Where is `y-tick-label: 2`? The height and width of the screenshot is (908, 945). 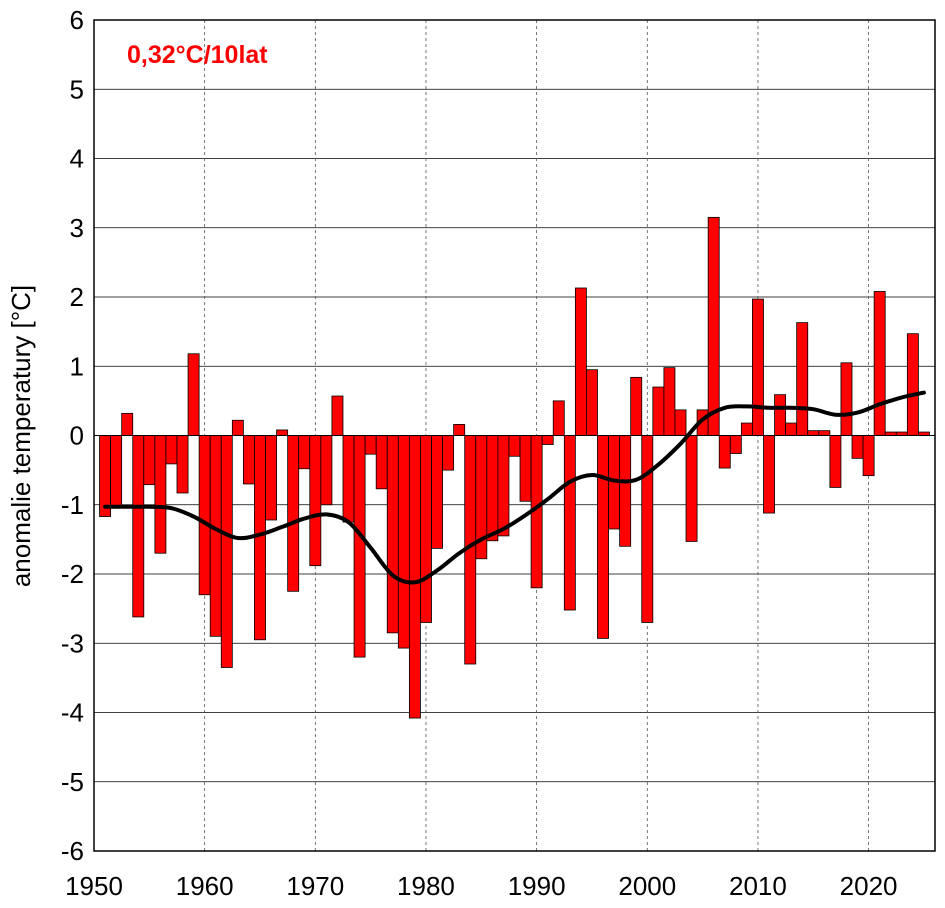 y-tick-label: 2 is located at coordinates (77, 297).